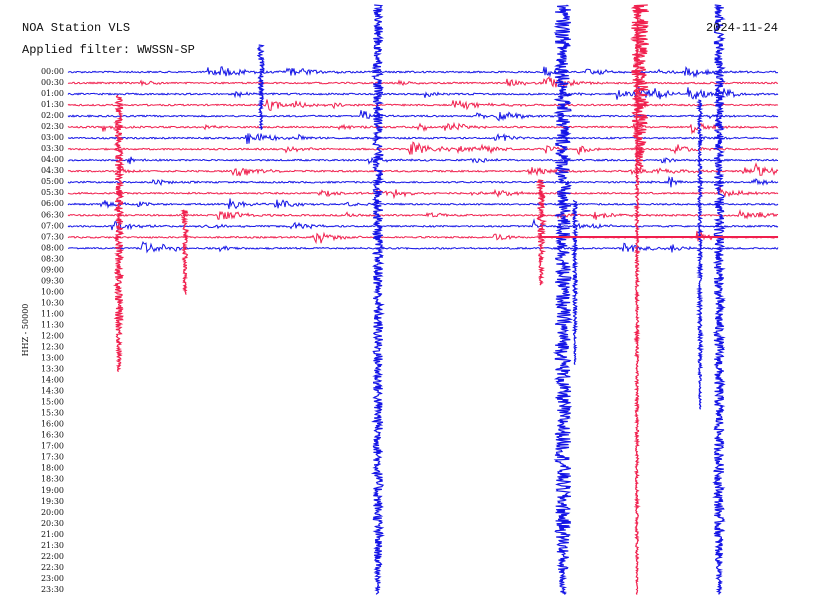  I want to click on time-label: 09:30, so click(52, 280).